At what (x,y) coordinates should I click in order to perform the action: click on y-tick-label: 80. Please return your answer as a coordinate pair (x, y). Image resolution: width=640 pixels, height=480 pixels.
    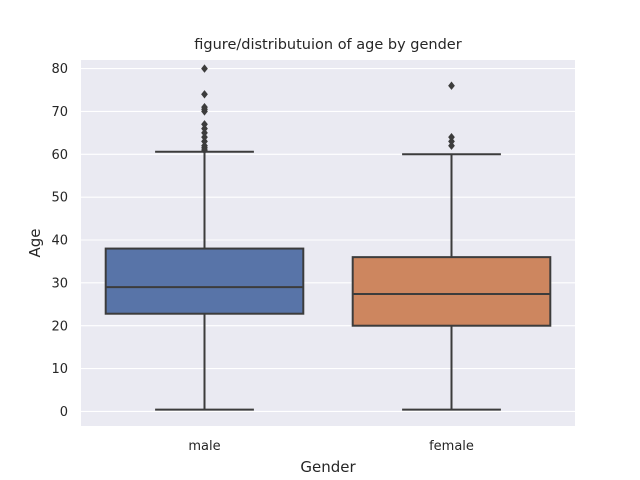
    Looking at the image, I should click on (59, 69).